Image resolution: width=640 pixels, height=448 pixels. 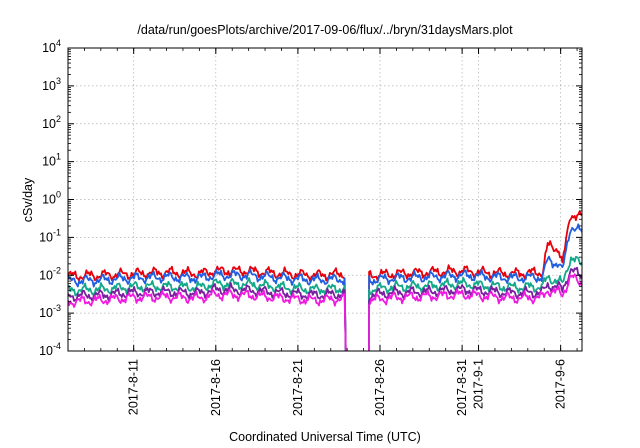 What do you see at coordinates (51, 84) in the screenshot?
I see `y-tick-label: 10³` at bounding box center [51, 84].